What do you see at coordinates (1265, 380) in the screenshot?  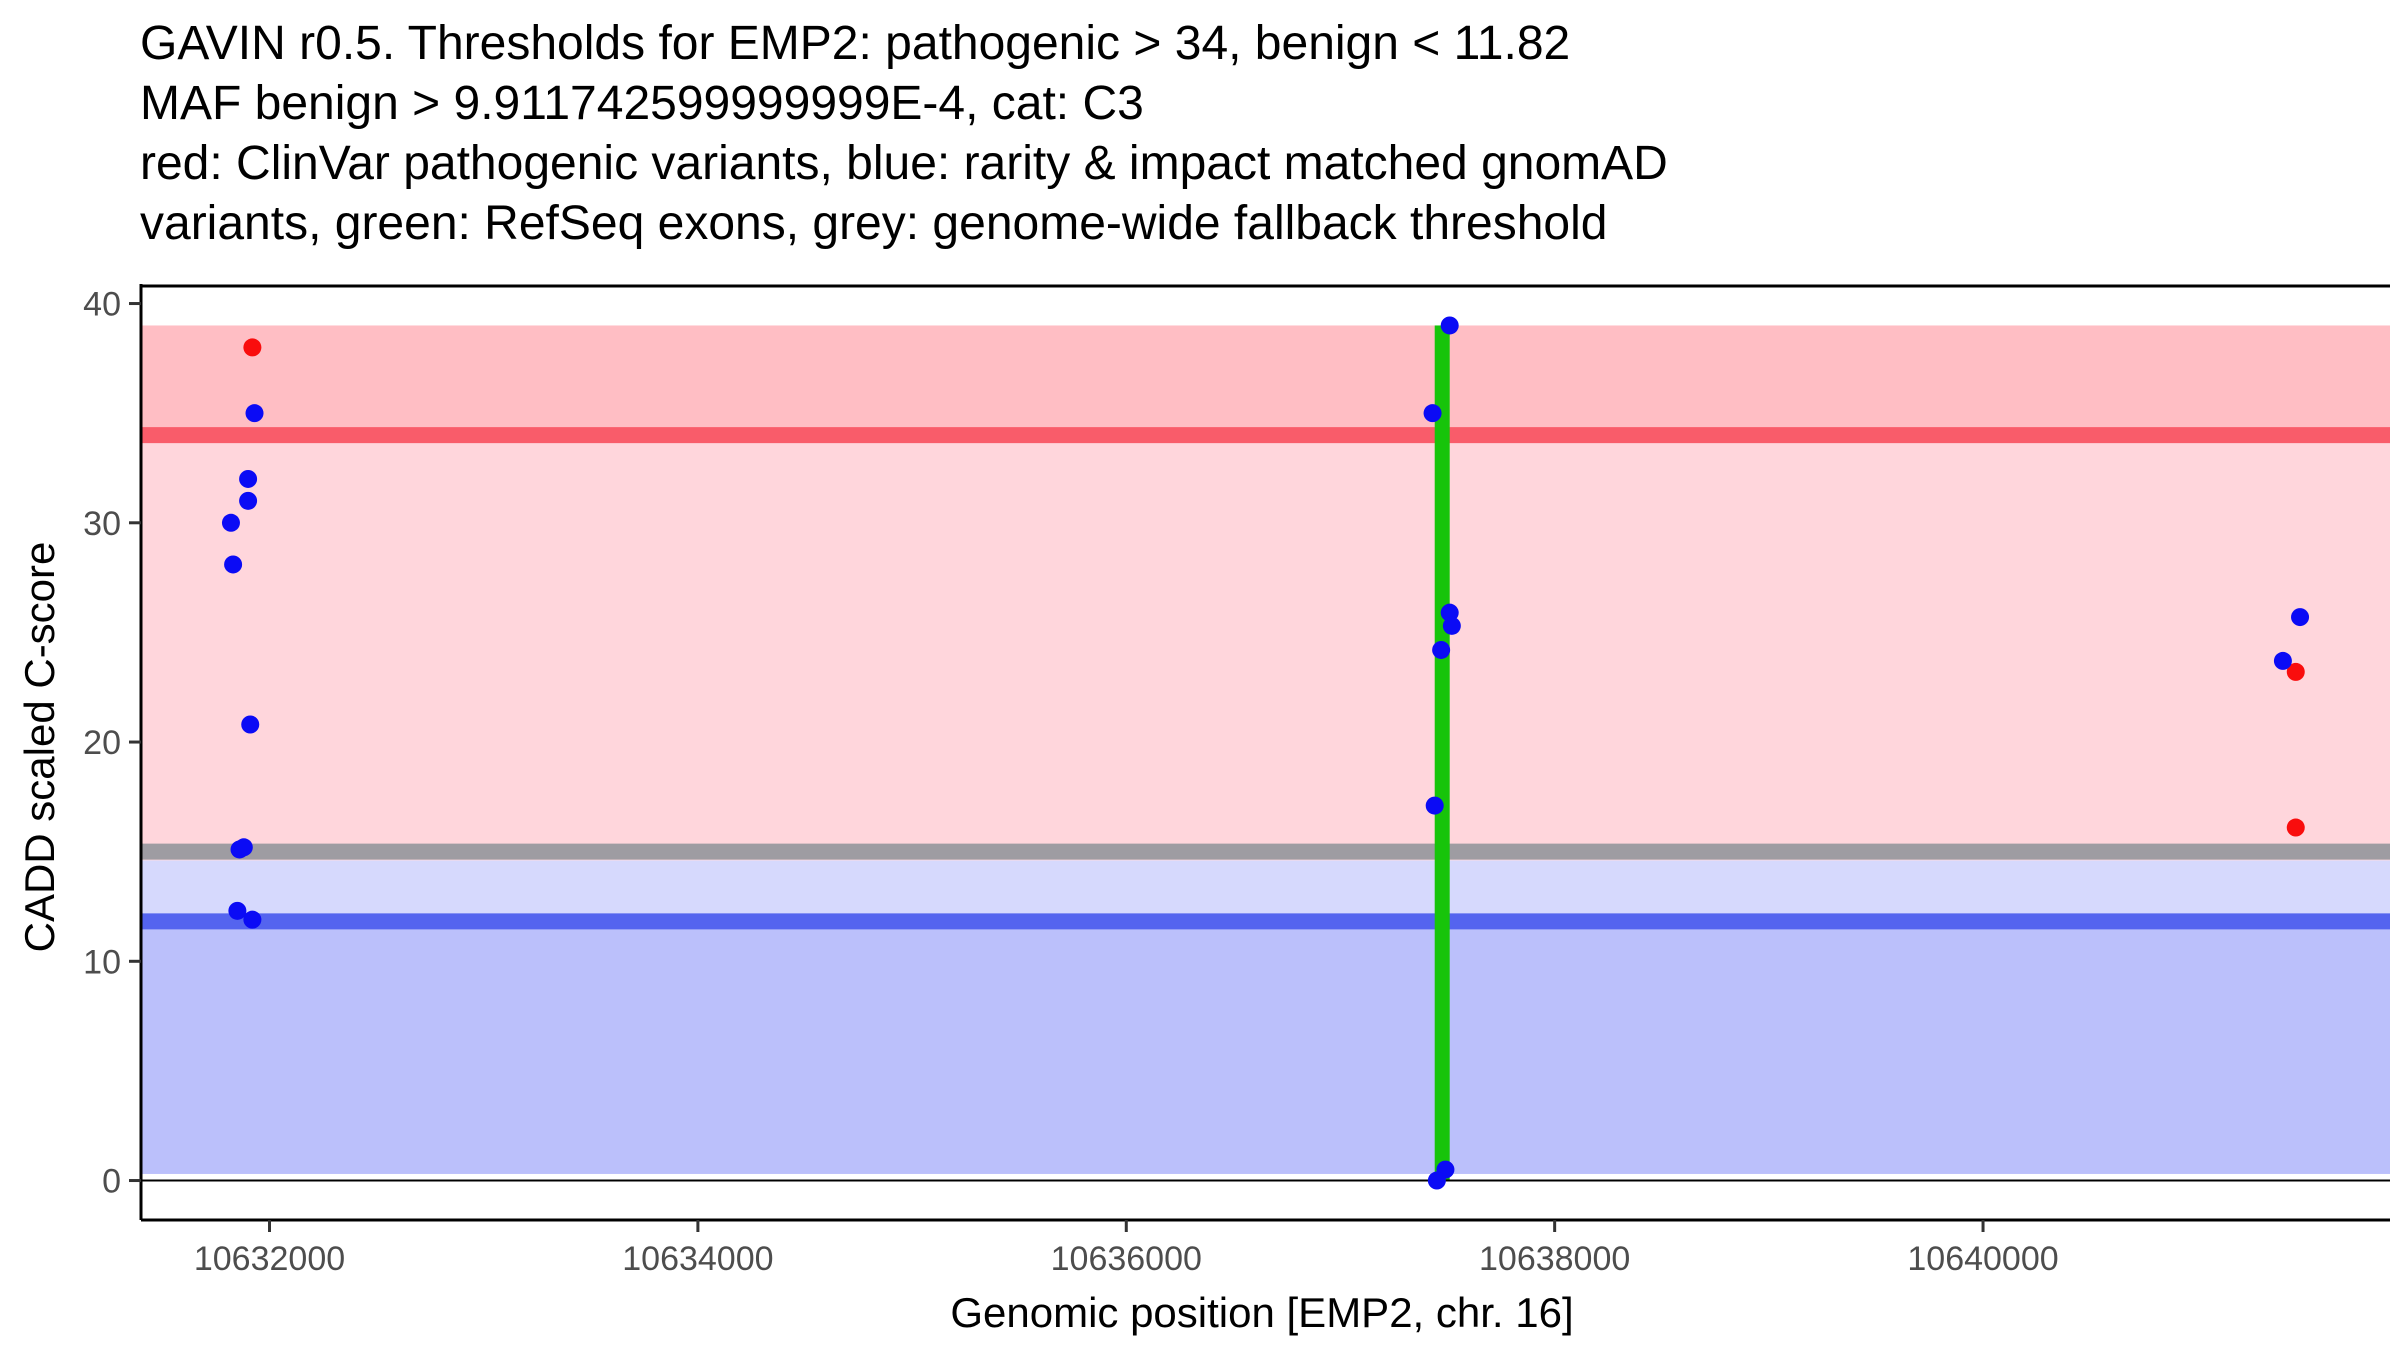 I see `strong-pathogenic-band` at bounding box center [1265, 380].